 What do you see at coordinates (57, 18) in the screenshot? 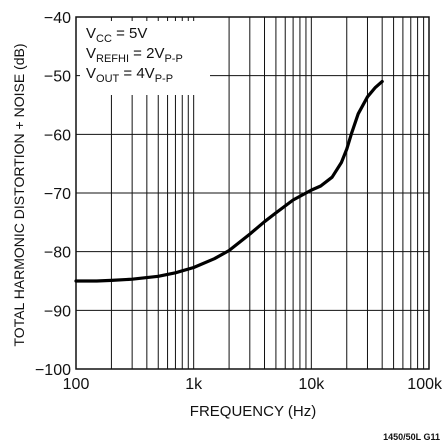
I see `y-tick-label: −40` at bounding box center [57, 18].